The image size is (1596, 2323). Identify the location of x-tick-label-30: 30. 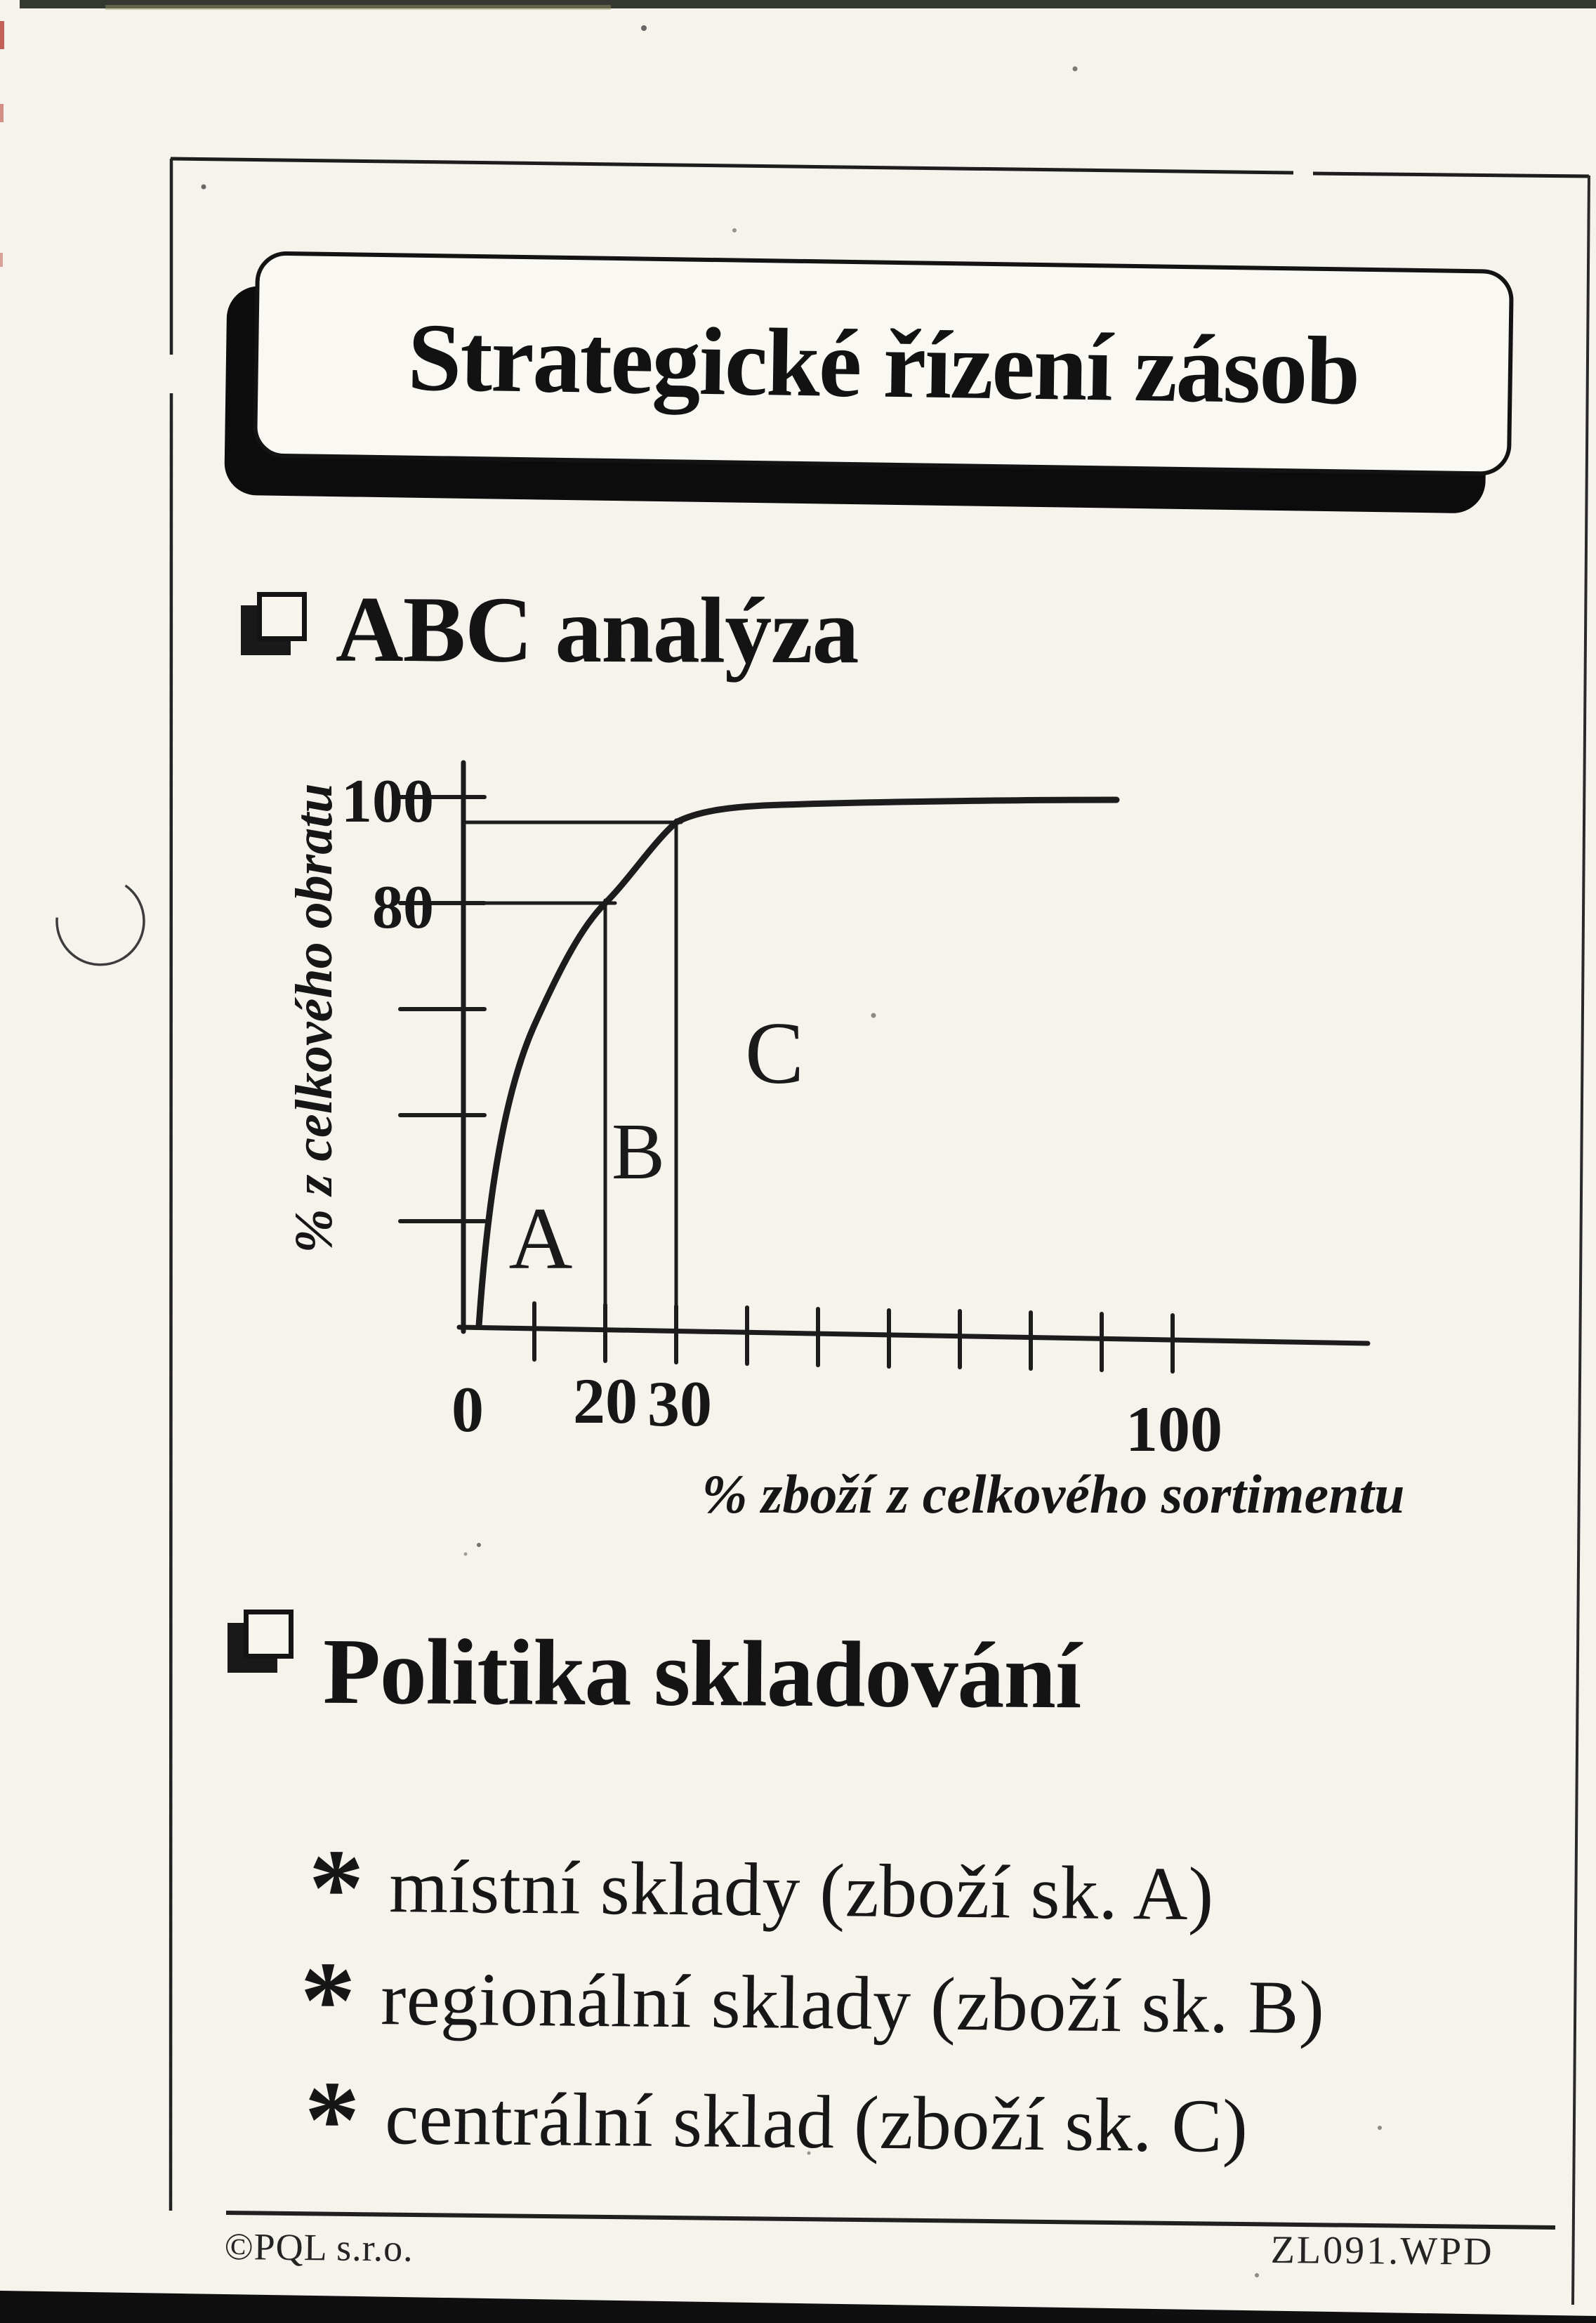
(679, 1404).